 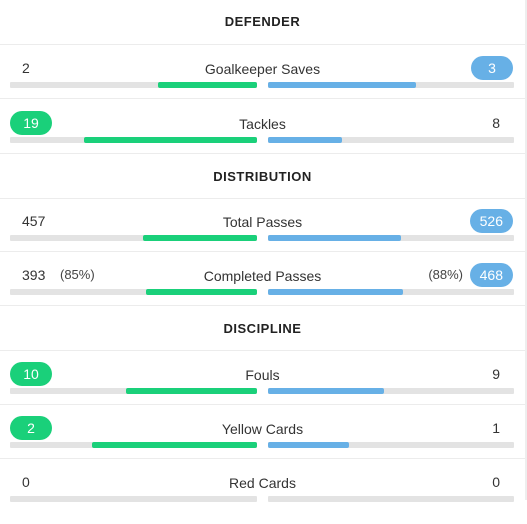 I want to click on section-header-defender: DEFENDER, so click(x=262, y=21).